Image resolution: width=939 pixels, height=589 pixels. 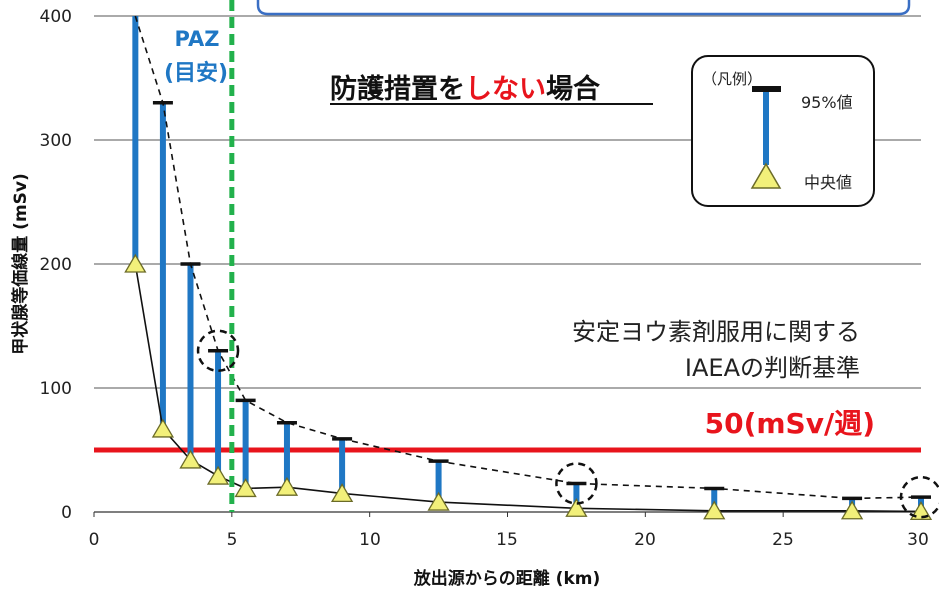 What do you see at coordinates (645, 540) in the screenshot?
I see `x-tick-label: 20` at bounding box center [645, 540].